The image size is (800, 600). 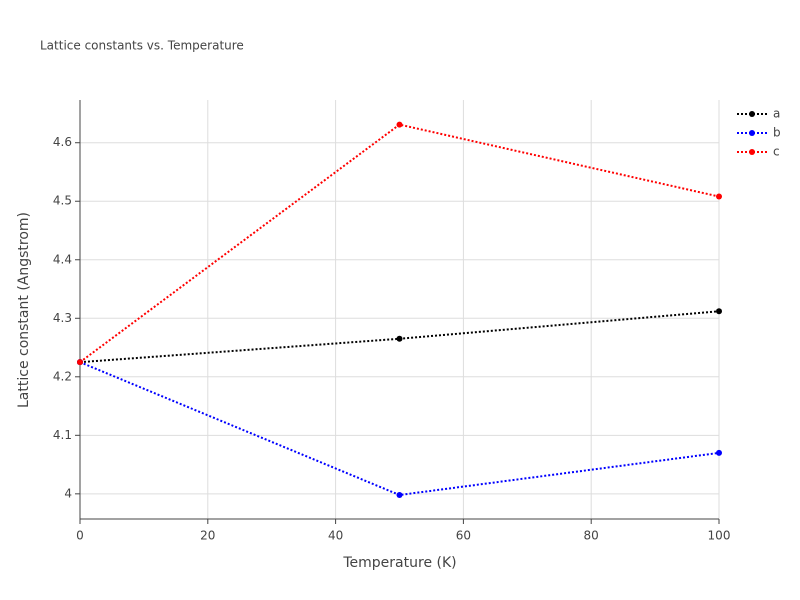 What do you see at coordinates (776, 152) in the screenshot?
I see `legend-label: c` at bounding box center [776, 152].